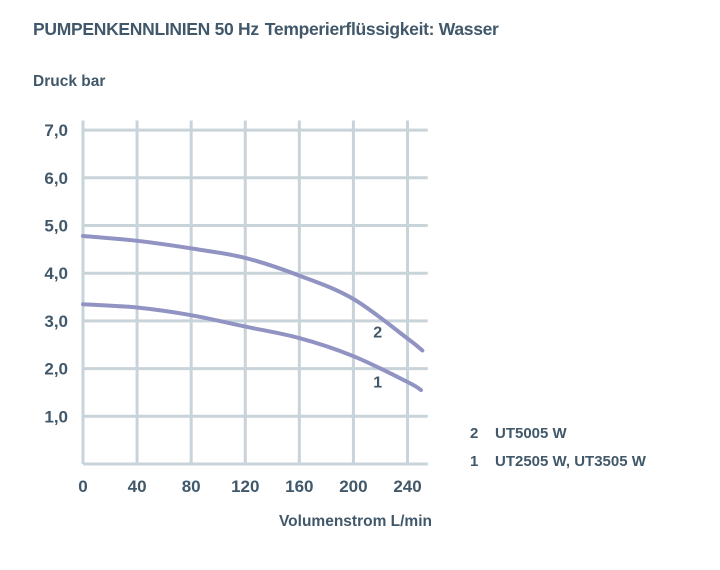 The height and width of the screenshot is (570, 720). I want to click on x-tick-label: 120, so click(245, 486).